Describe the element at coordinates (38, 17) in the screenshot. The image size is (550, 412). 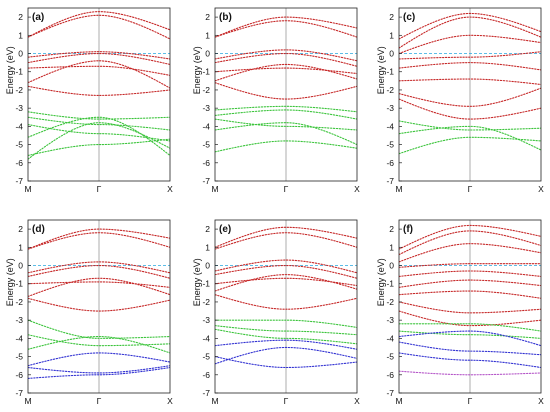
I see `panel-label: (a)` at that location.